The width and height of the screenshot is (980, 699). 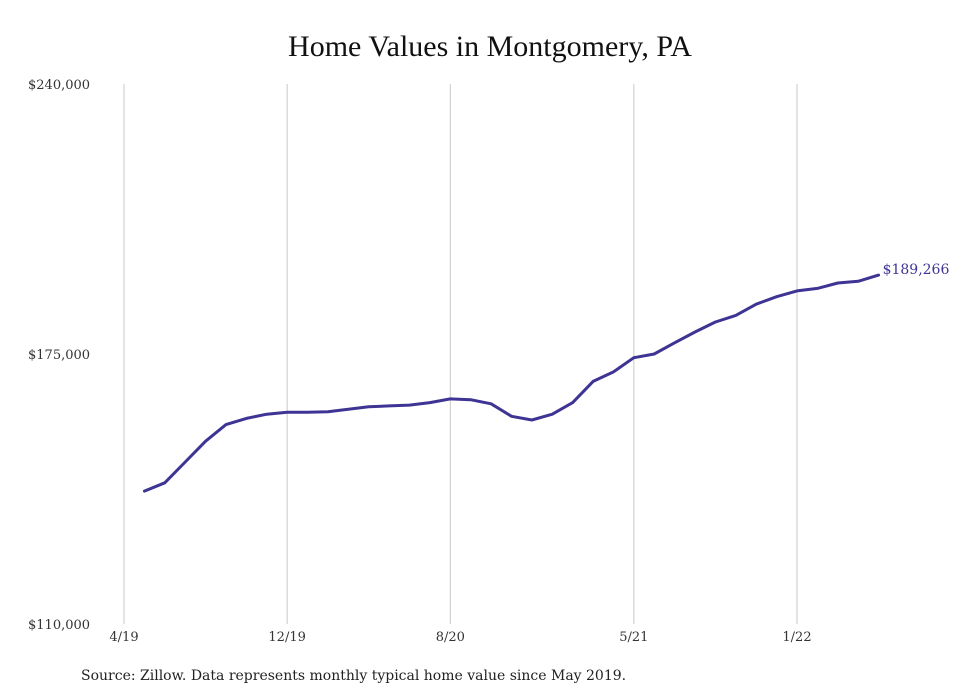 I want to click on end-value-label: $189,266, so click(x=916, y=270).